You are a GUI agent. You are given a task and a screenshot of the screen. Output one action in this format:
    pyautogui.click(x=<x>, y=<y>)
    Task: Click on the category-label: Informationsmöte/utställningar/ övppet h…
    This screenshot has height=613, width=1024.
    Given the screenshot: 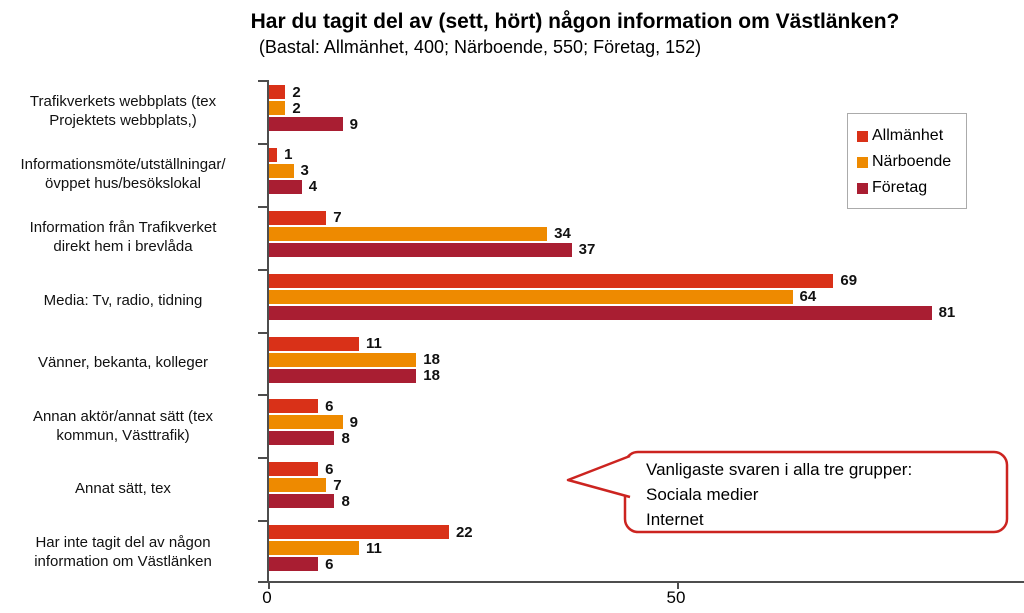 What is the action you would take?
    pyautogui.click(x=128, y=174)
    